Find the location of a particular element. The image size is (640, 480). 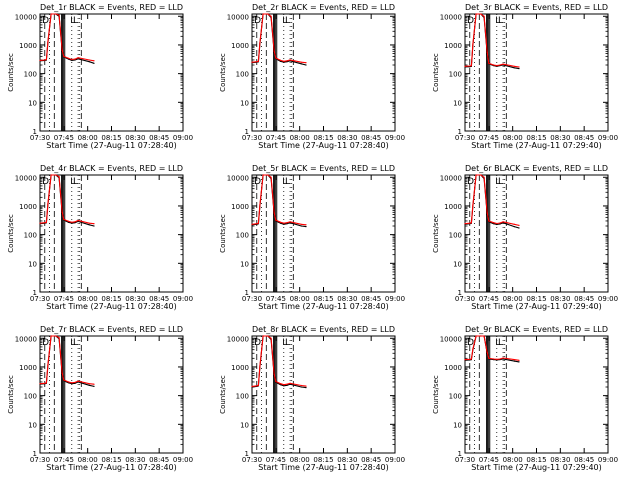

panel-title: Det_9r BLACK = Events, RED = LLD is located at coordinates (536, 329).